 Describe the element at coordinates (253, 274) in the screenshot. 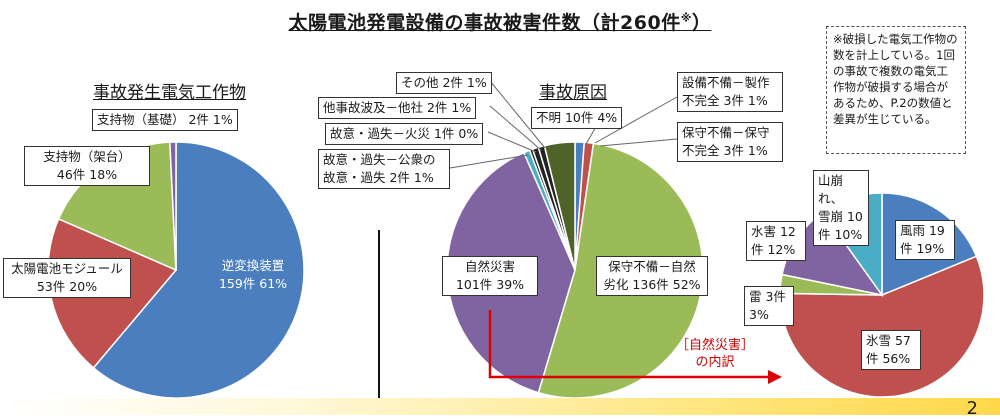

I see `label-inverter: 逆変換装置 159件 61%` at that location.